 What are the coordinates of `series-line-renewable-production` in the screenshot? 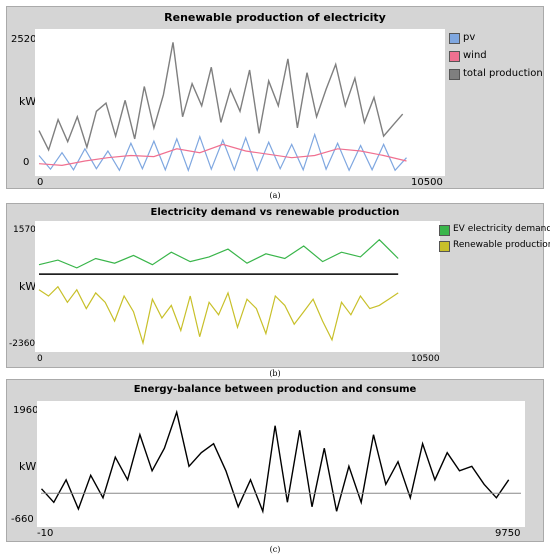 It's located at (218, 315).